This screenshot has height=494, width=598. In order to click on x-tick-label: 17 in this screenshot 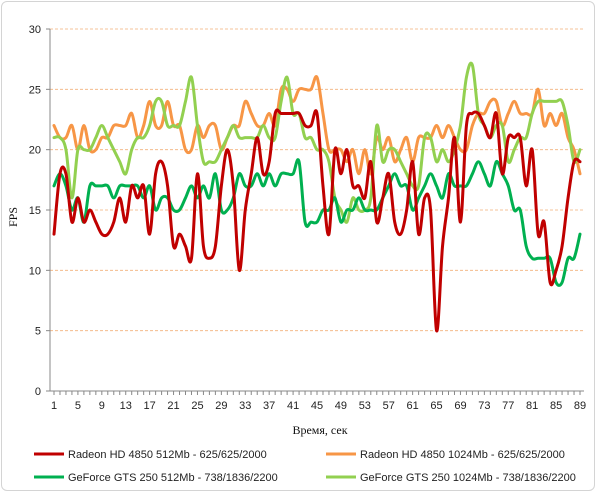, I will do `click(150, 406)`.